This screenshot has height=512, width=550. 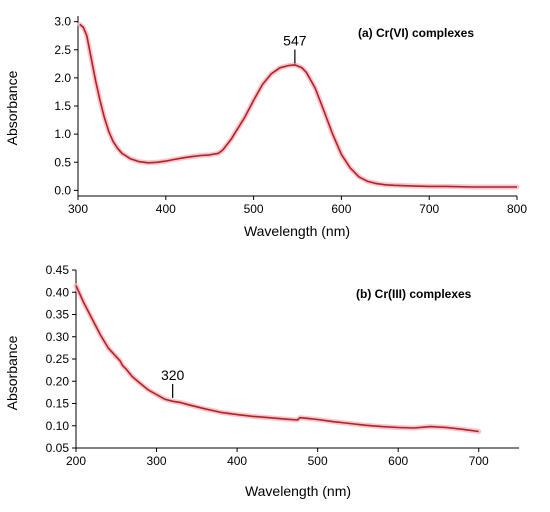 I want to click on panel-a-y-tick-label: 0.5, so click(x=62, y=162).